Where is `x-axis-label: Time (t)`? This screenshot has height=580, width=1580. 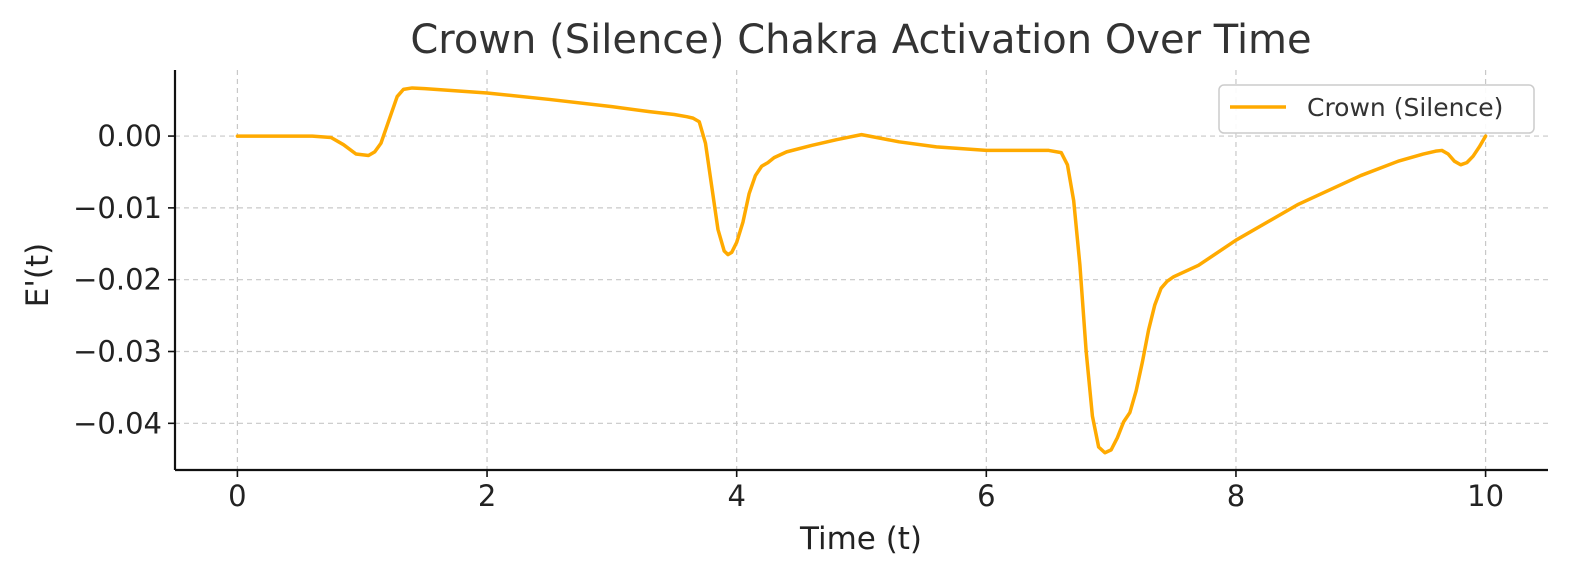 x-axis-label: Time (t) is located at coordinates (860, 539).